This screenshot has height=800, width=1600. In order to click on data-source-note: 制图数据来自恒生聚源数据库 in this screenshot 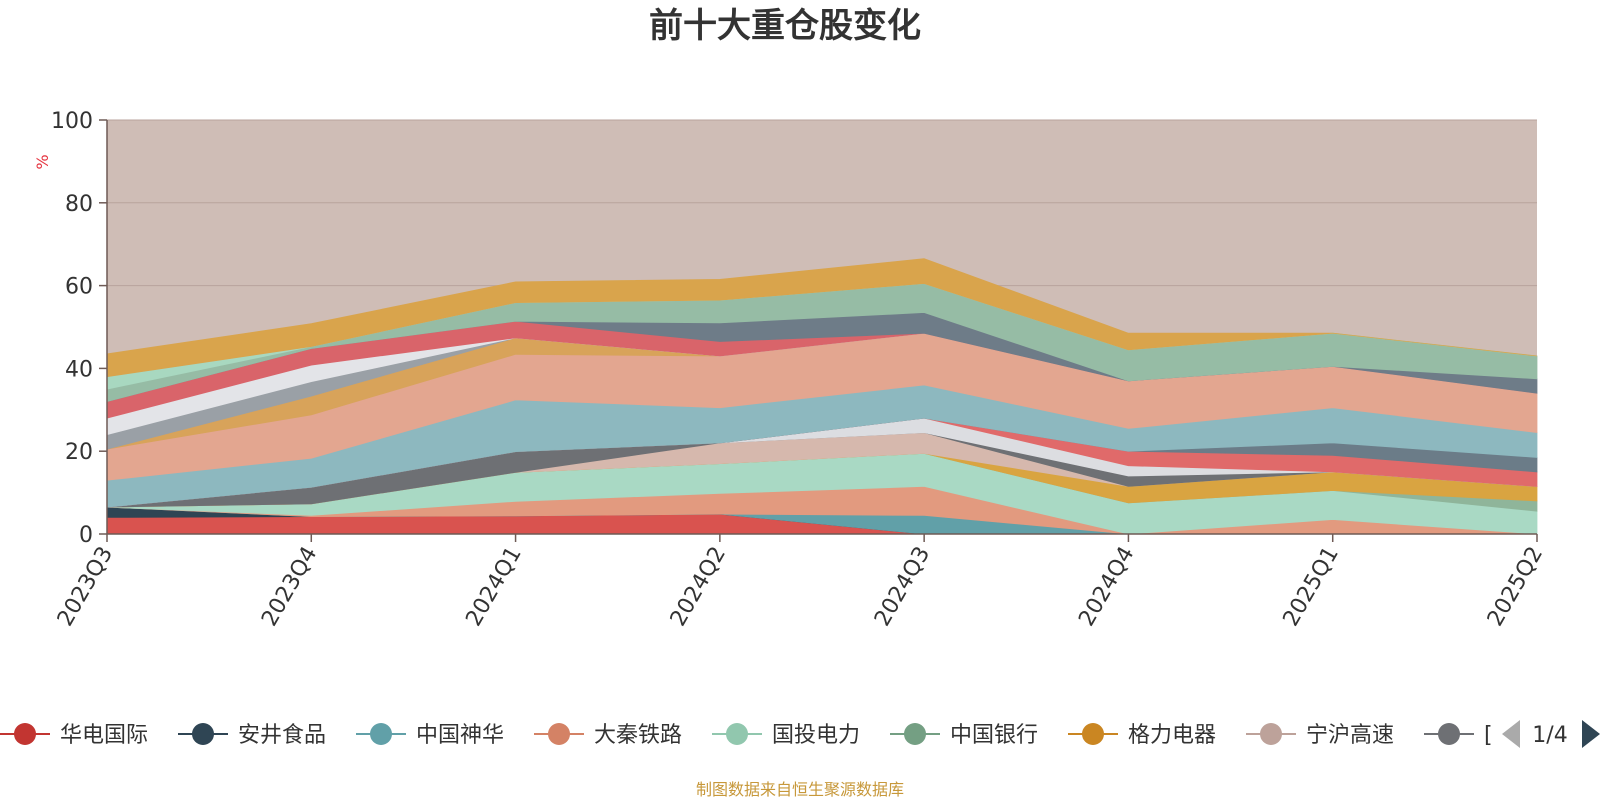, I will do `click(800, 789)`.